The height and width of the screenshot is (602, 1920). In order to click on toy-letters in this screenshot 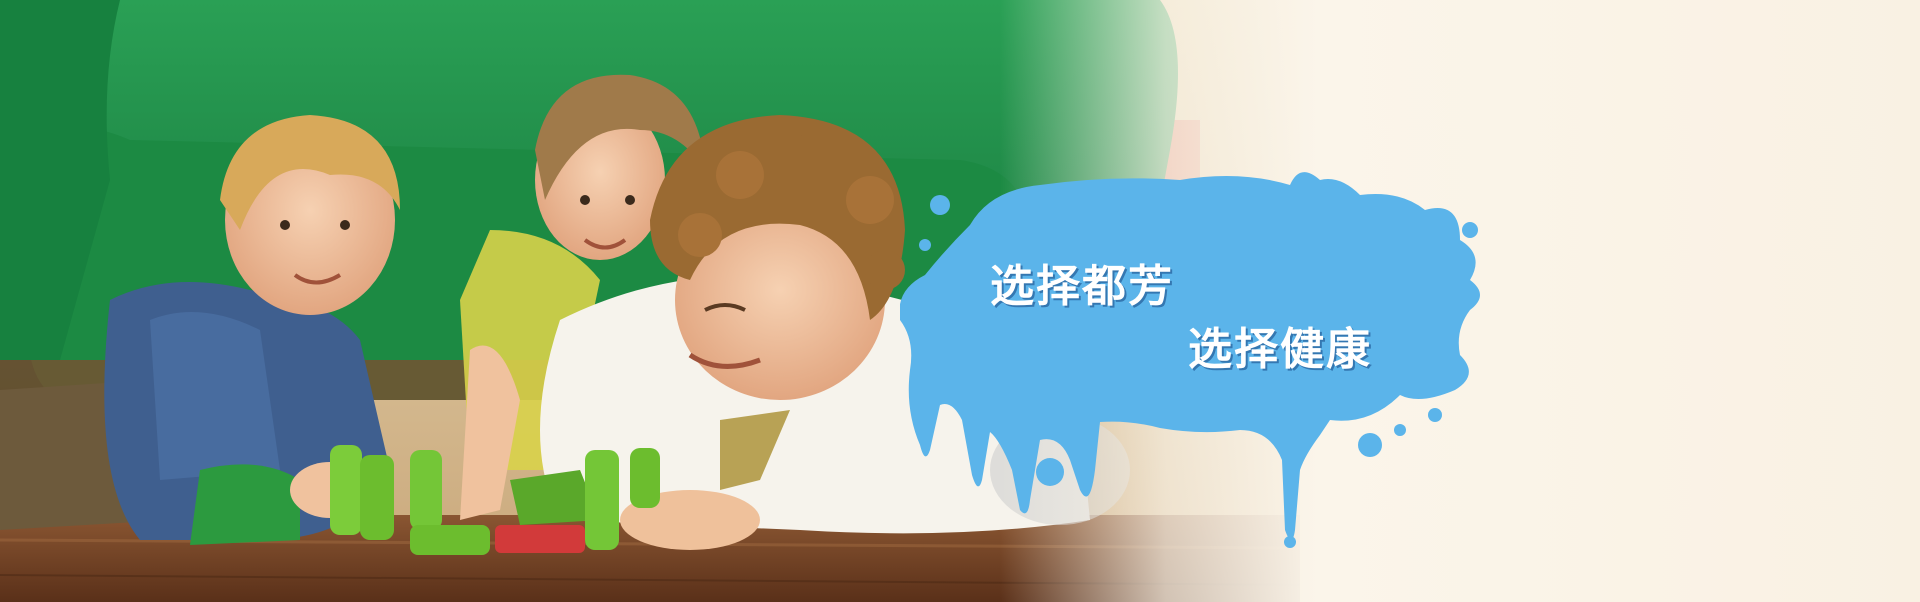, I will do `click(495, 500)`.